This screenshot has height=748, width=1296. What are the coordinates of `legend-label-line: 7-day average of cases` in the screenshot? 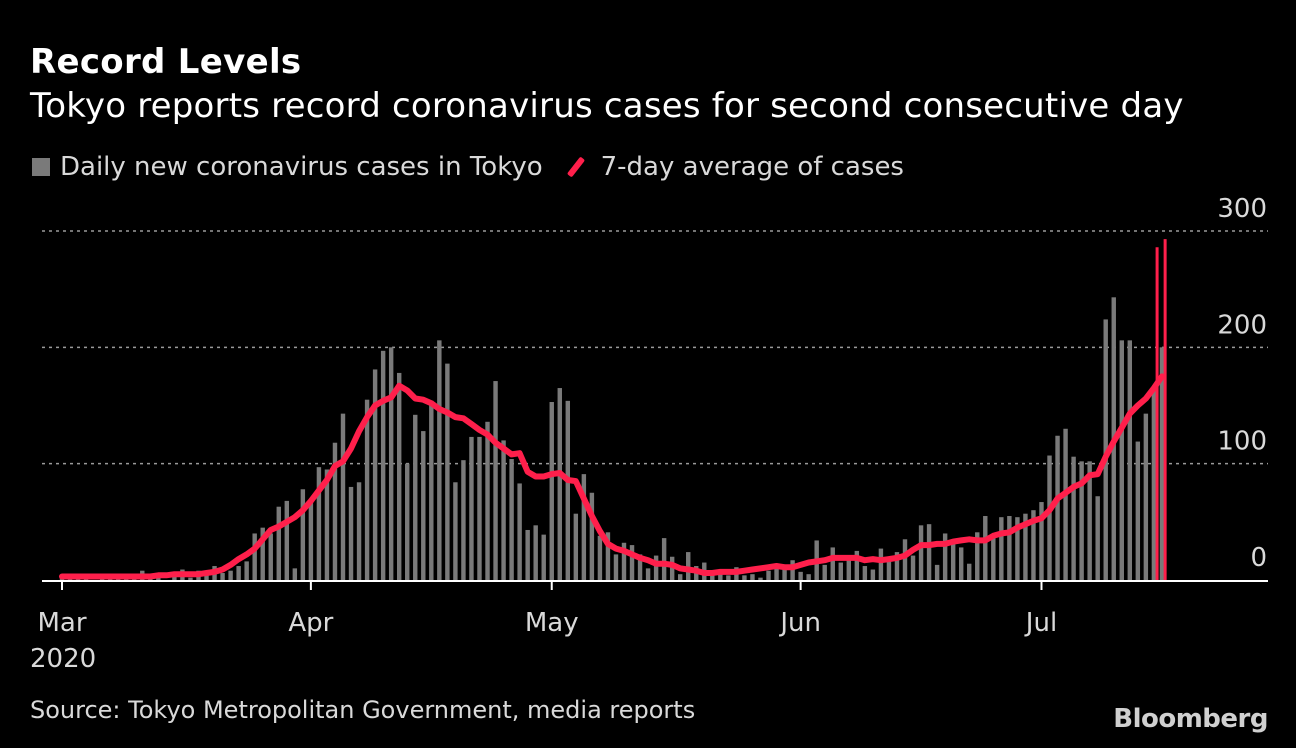 It's located at (752, 167).